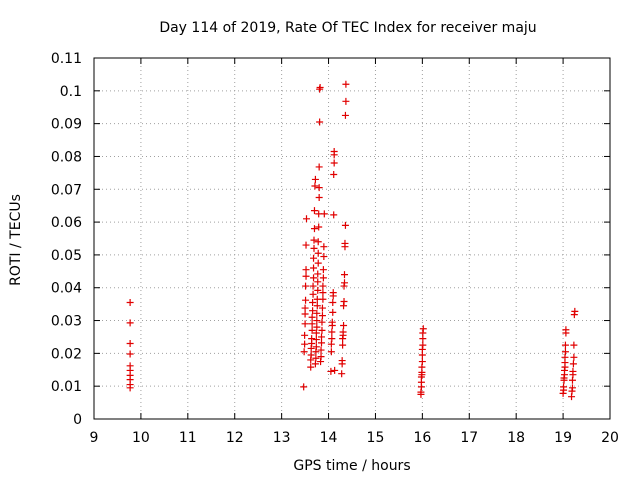 This screenshot has width=640, height=480. I want to click on x-tick-label: 16, so click(422, 438).